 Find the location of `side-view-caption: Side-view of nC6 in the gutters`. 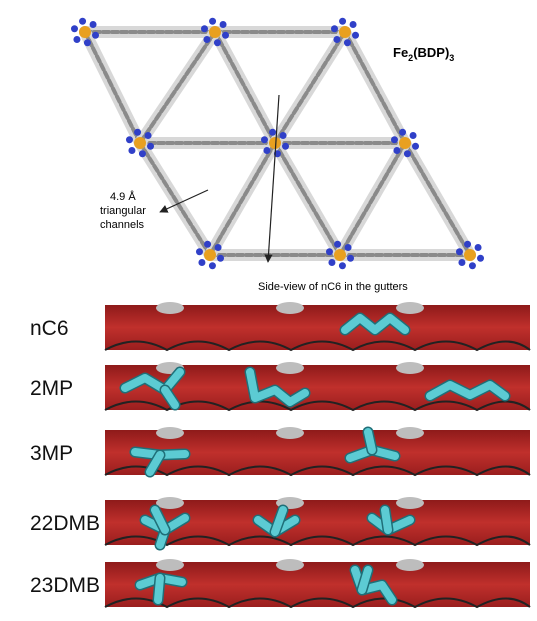

side-view-caption: Side-view of nC6 in the gutters is located at coordinates (333, 287).